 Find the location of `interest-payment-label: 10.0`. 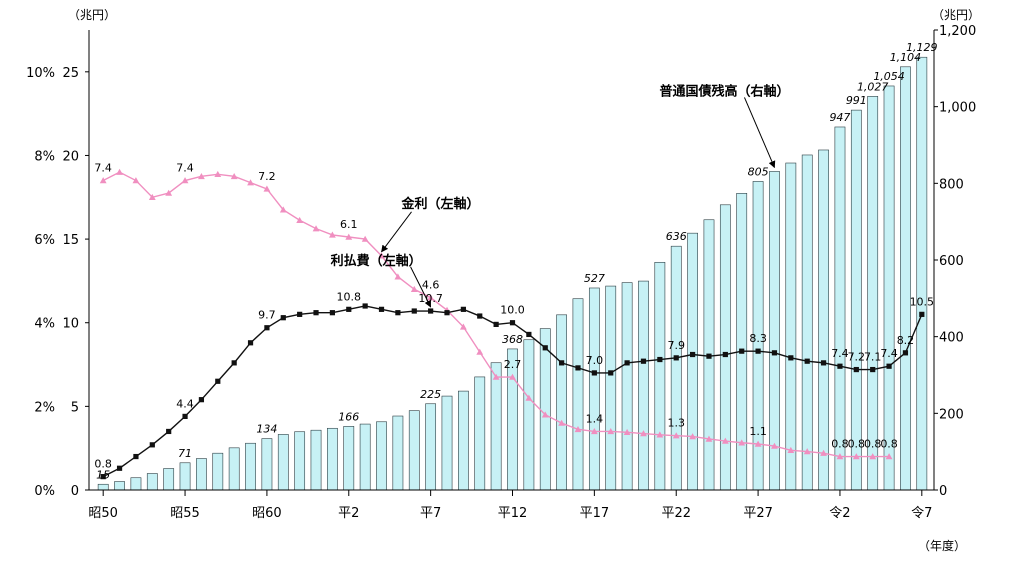

interest-payment-label: 10.0 is located at coordinates (512, 310).